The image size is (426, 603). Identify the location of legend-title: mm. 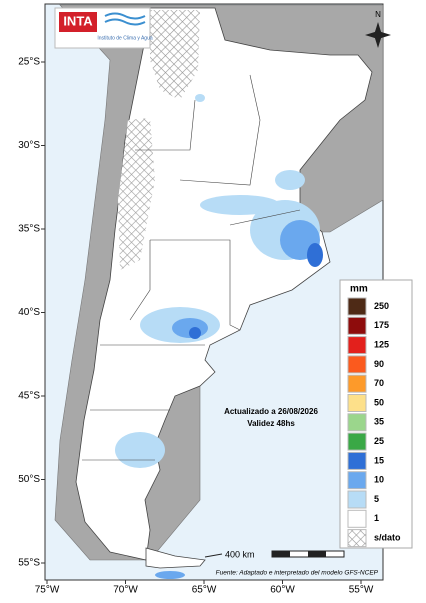
(359, 289).